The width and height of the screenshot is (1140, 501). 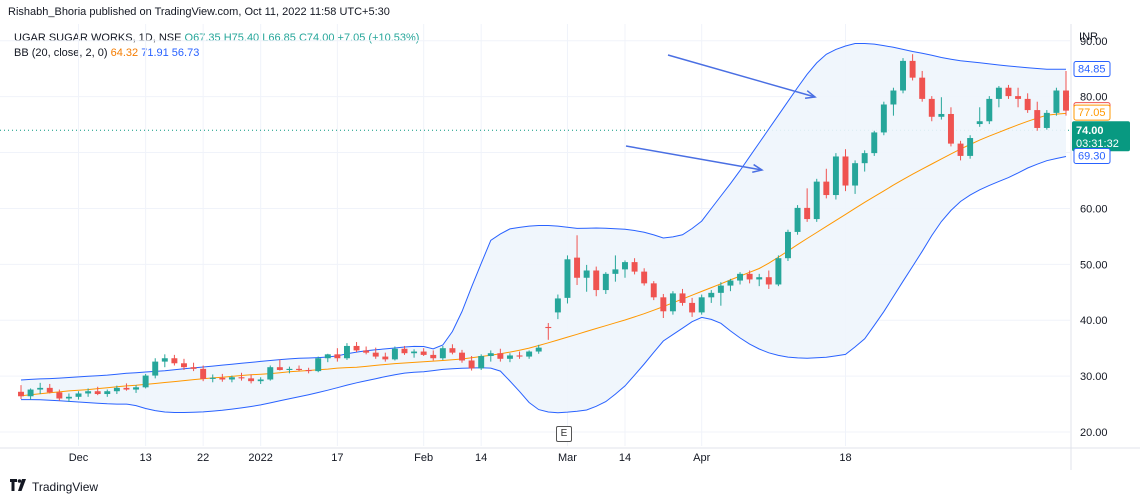 I want to click on x-tick-label: Mar, so click(x=567, y=458).